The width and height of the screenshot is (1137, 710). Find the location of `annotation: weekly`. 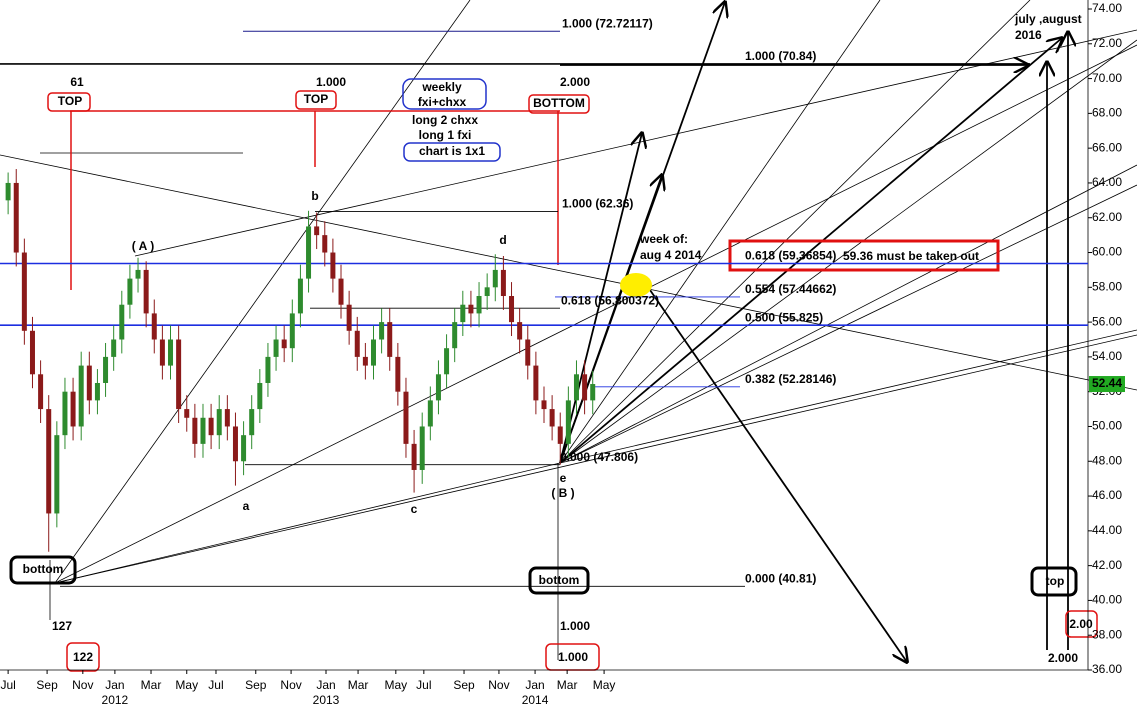

annotation: weekly is located at coordinates (441, 87).